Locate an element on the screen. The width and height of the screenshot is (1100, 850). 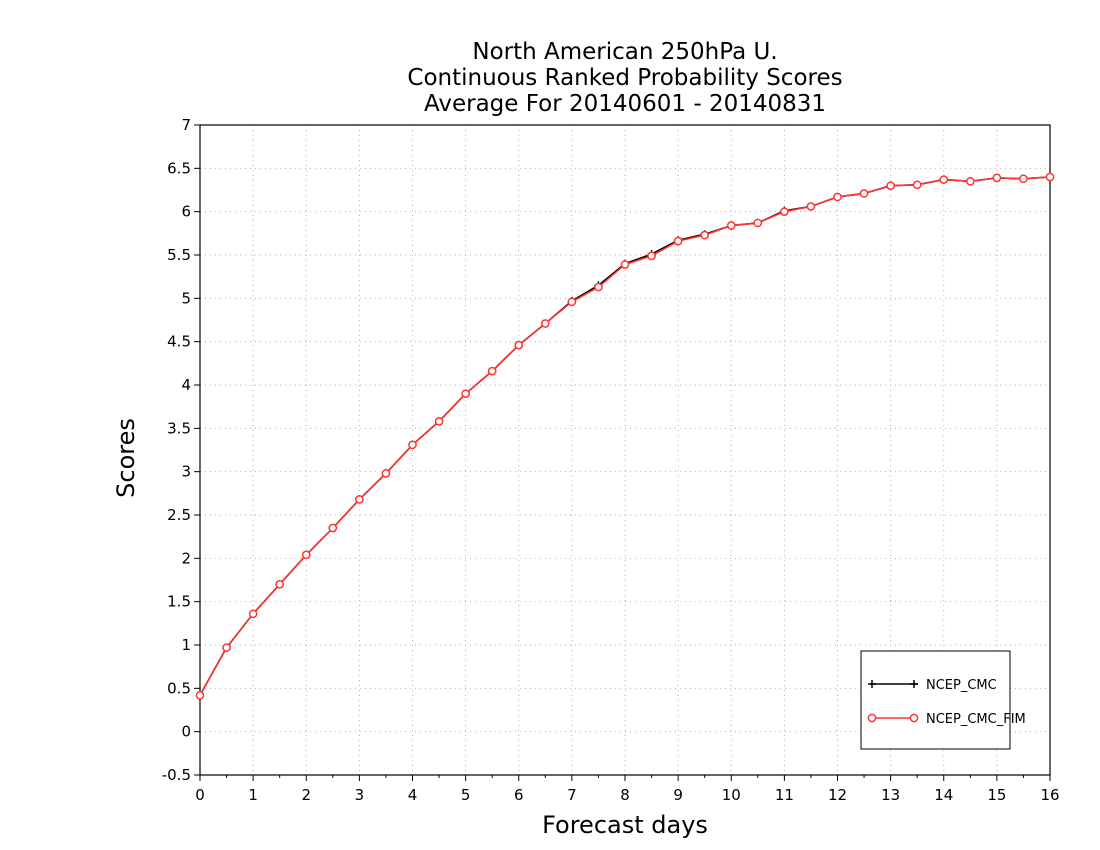
legend: NCEP_CMC NCEP_CMC_FIM is located at coordinates (943, 700).